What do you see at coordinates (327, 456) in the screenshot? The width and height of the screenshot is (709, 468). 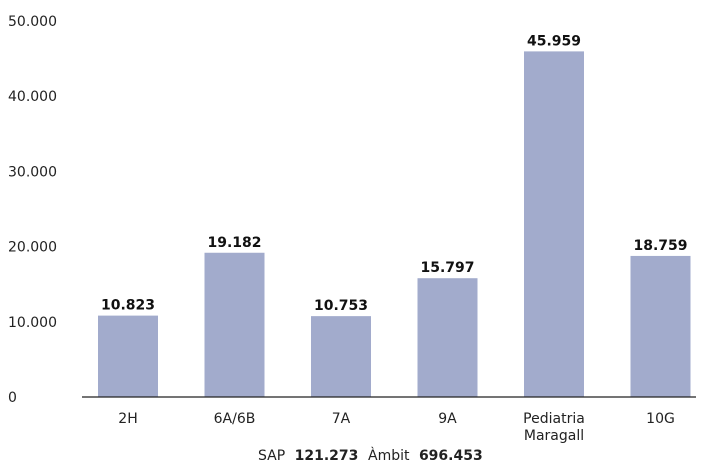 I see `sap-value: 121.273` at bounding box center [327, 456].